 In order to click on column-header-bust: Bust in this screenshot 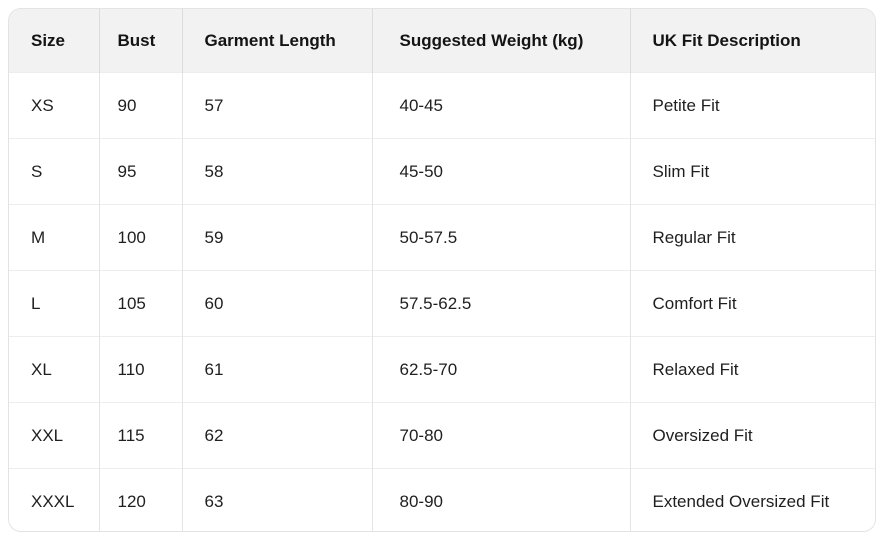, I will do `click(141, 41)`.